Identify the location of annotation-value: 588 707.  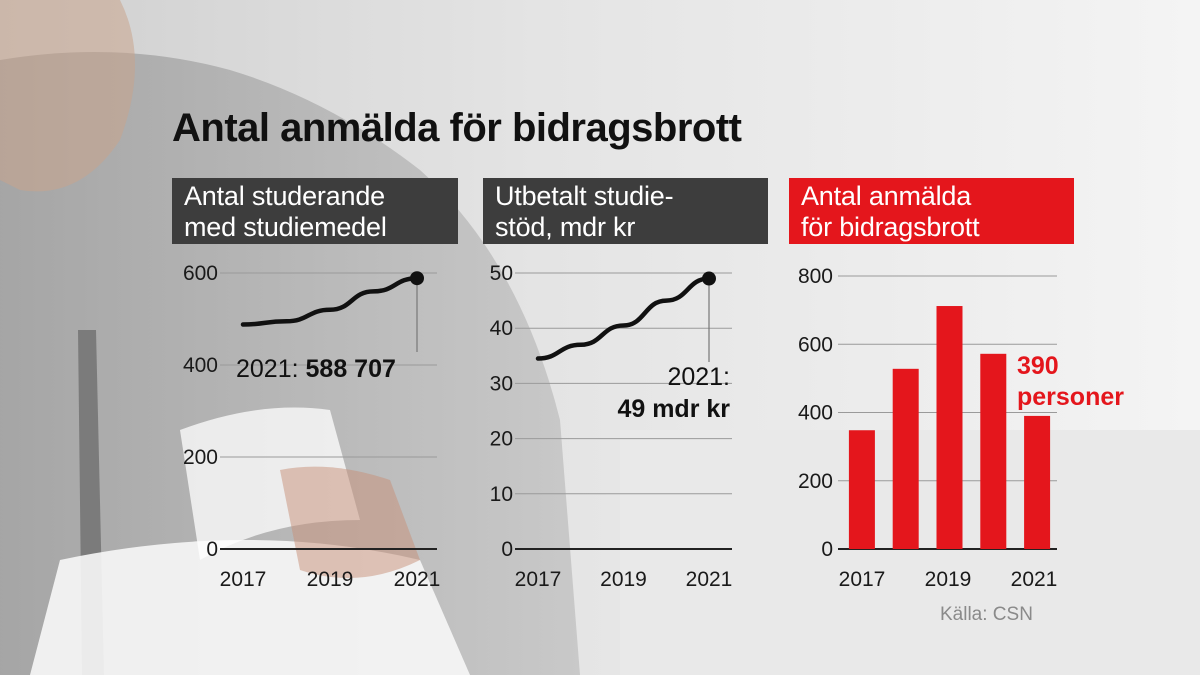
(351, 369).